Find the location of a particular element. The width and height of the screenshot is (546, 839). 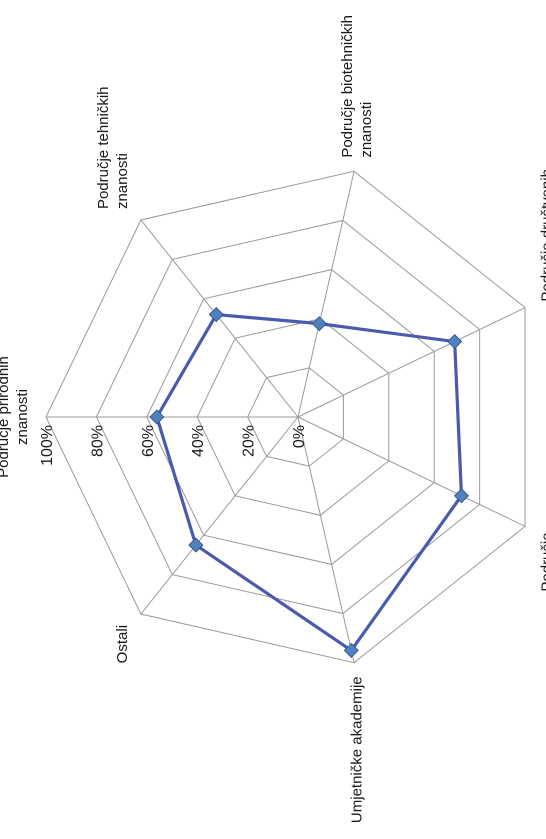

category-label: Umjetničke akademije is located at coordinates (357, 749).